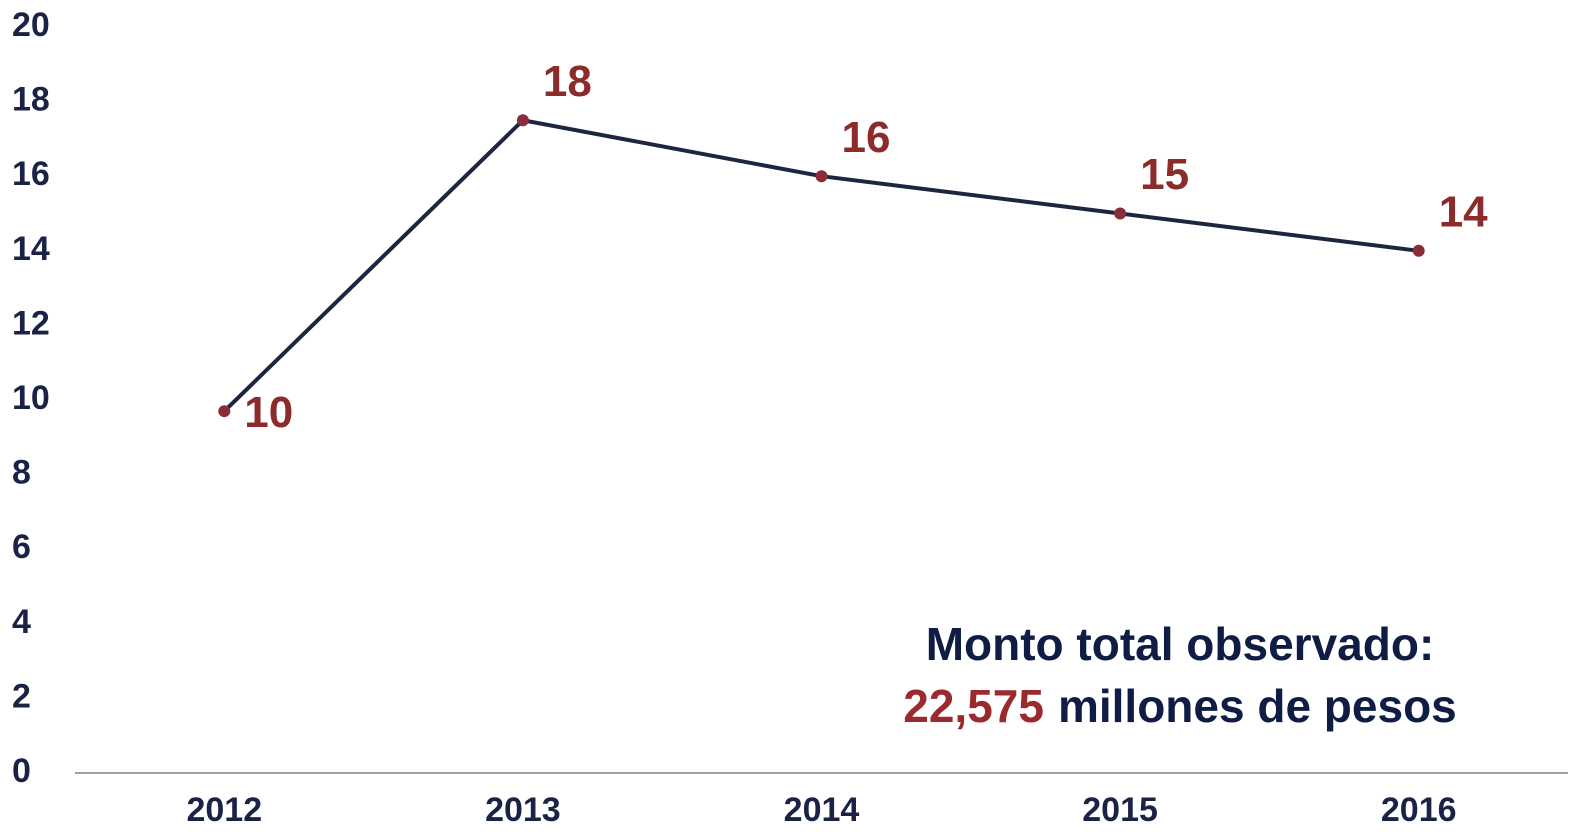 Image resolution: width=1582 pixels, height=839 pixels. I want to click on y-tick-label: 6, so click(21, 547).